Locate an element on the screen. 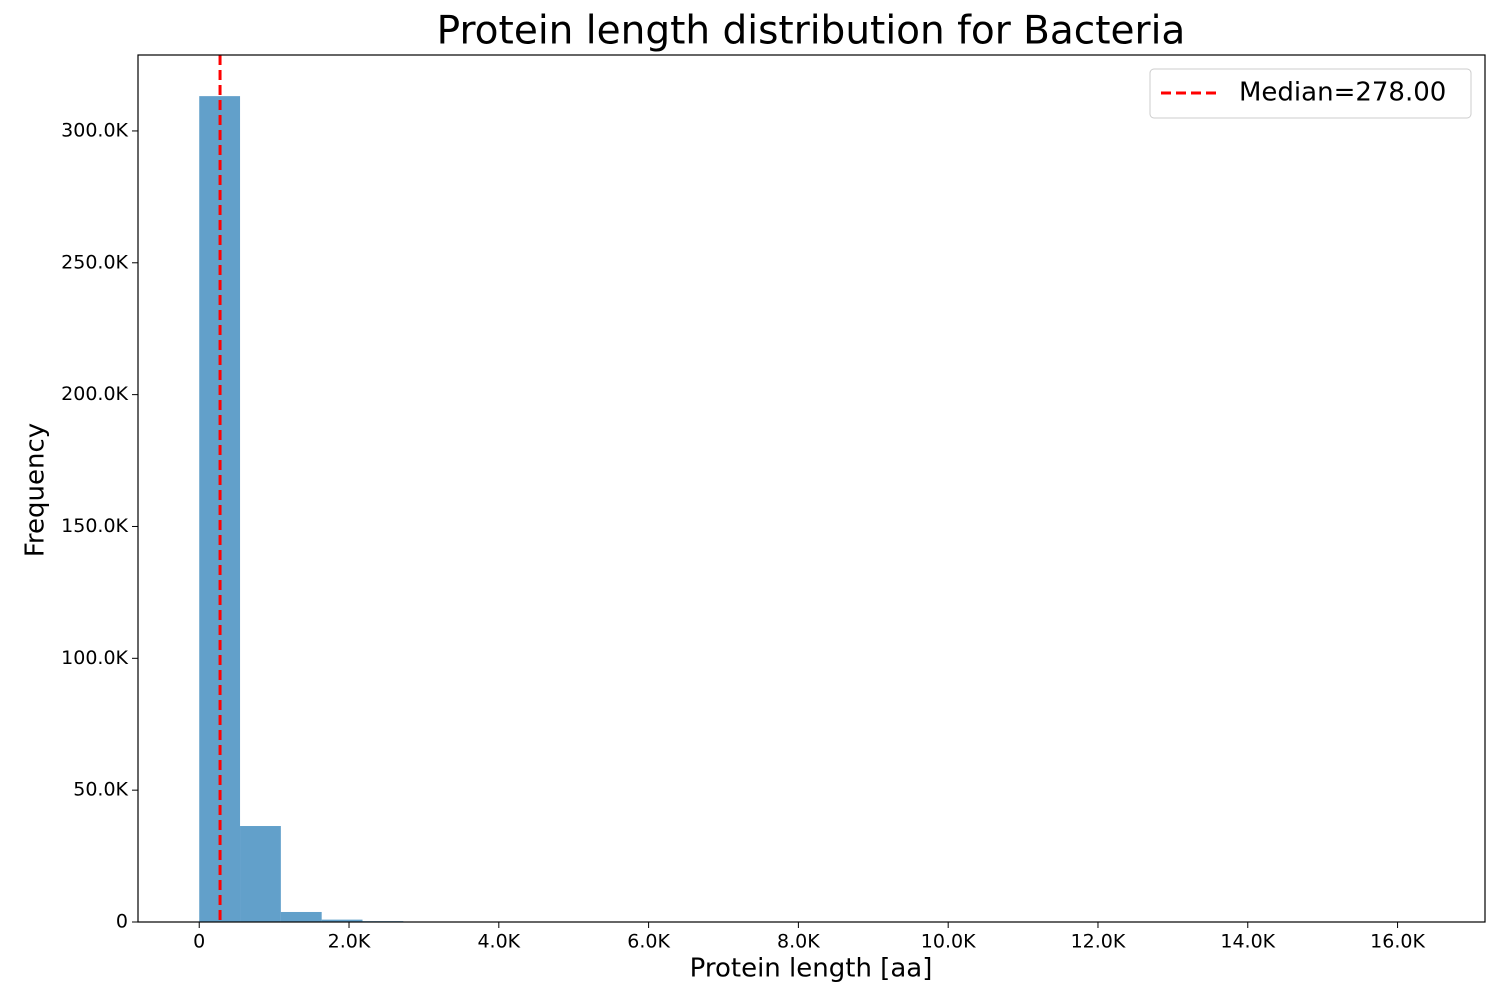  x-tick-label: 0 is located at coordinates (199, 942).